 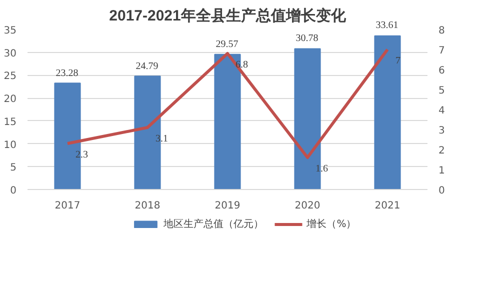 I want to click on data-label: 24.79, so click(x=147, y=66).